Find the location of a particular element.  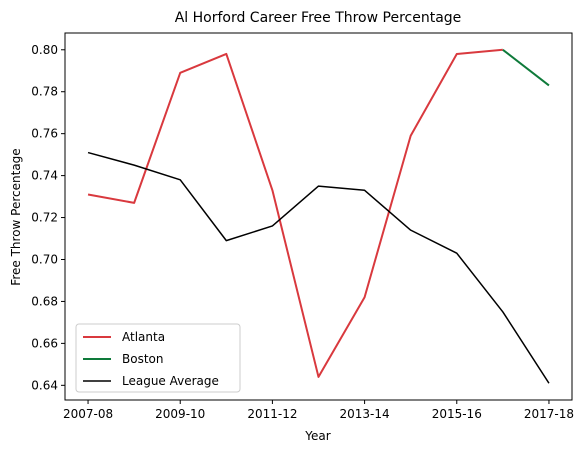

x-tick-label: 2015-16 is located at coordinates (457, 414).